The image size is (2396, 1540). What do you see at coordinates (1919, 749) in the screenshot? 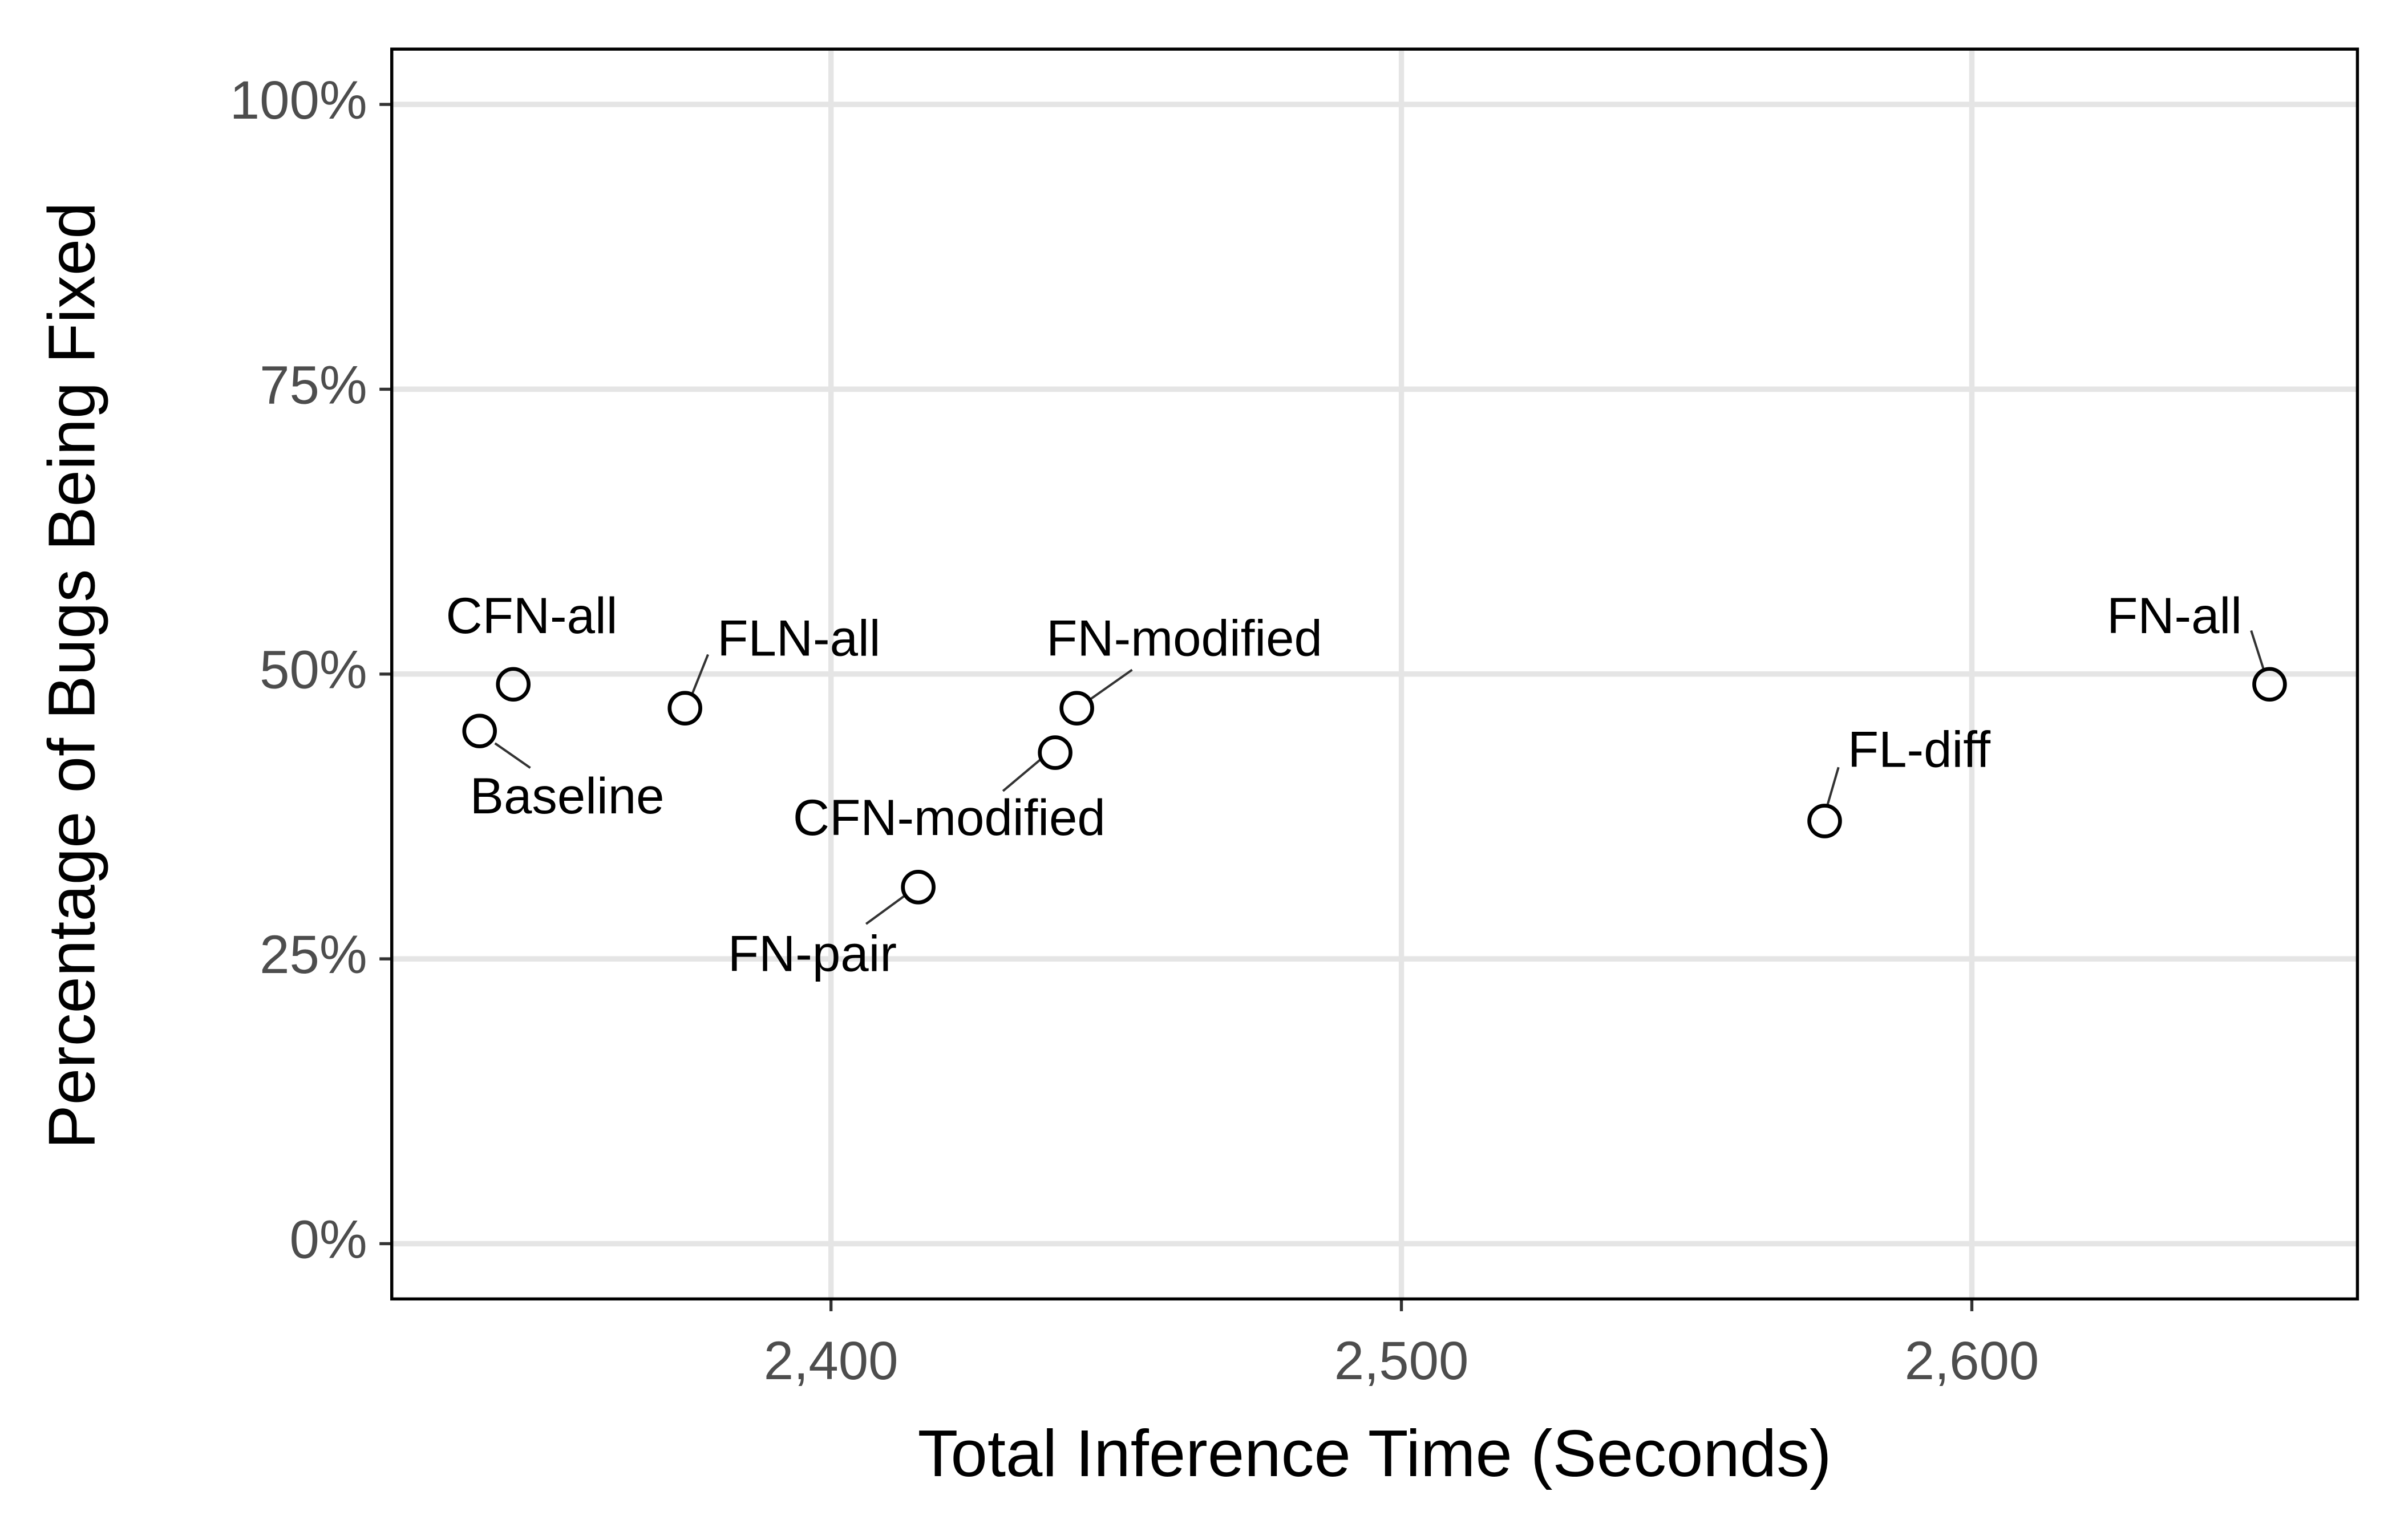
I see `point-label: FL-diff` at bounding box center [1919, 749].